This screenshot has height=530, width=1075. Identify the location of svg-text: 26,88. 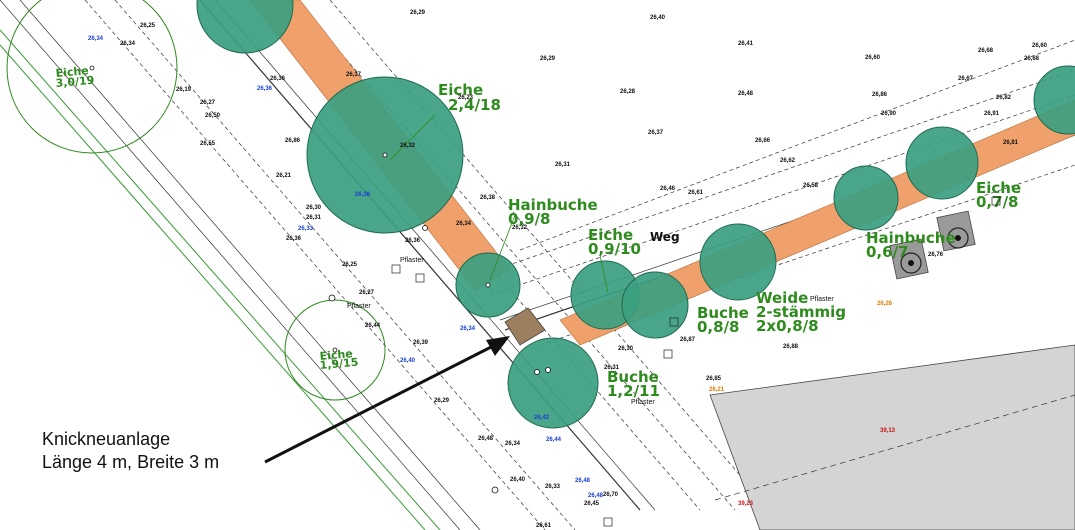
(791, 347).